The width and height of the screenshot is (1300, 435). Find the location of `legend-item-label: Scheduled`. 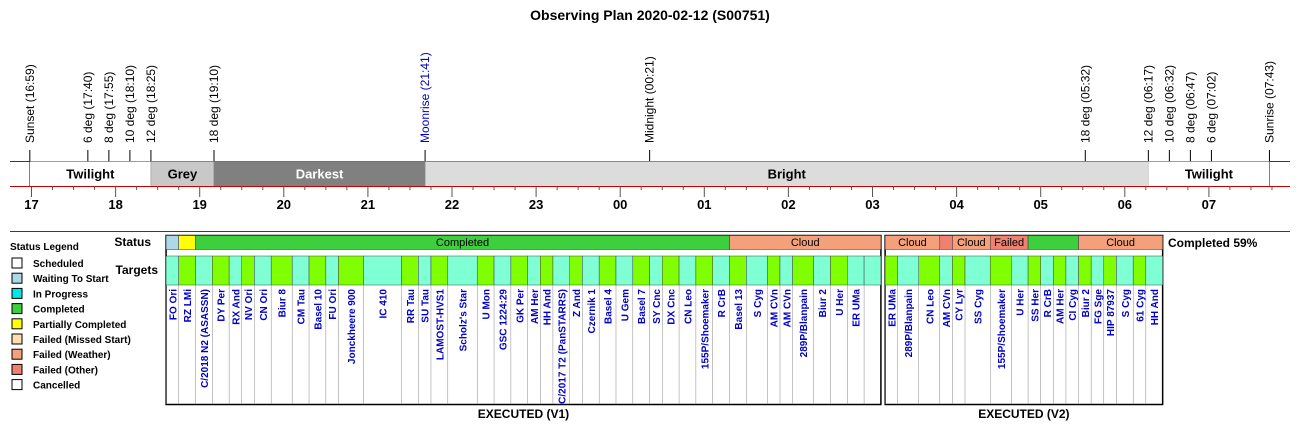

legend-item-label: Scheduled is located at coordinates (58, 264).